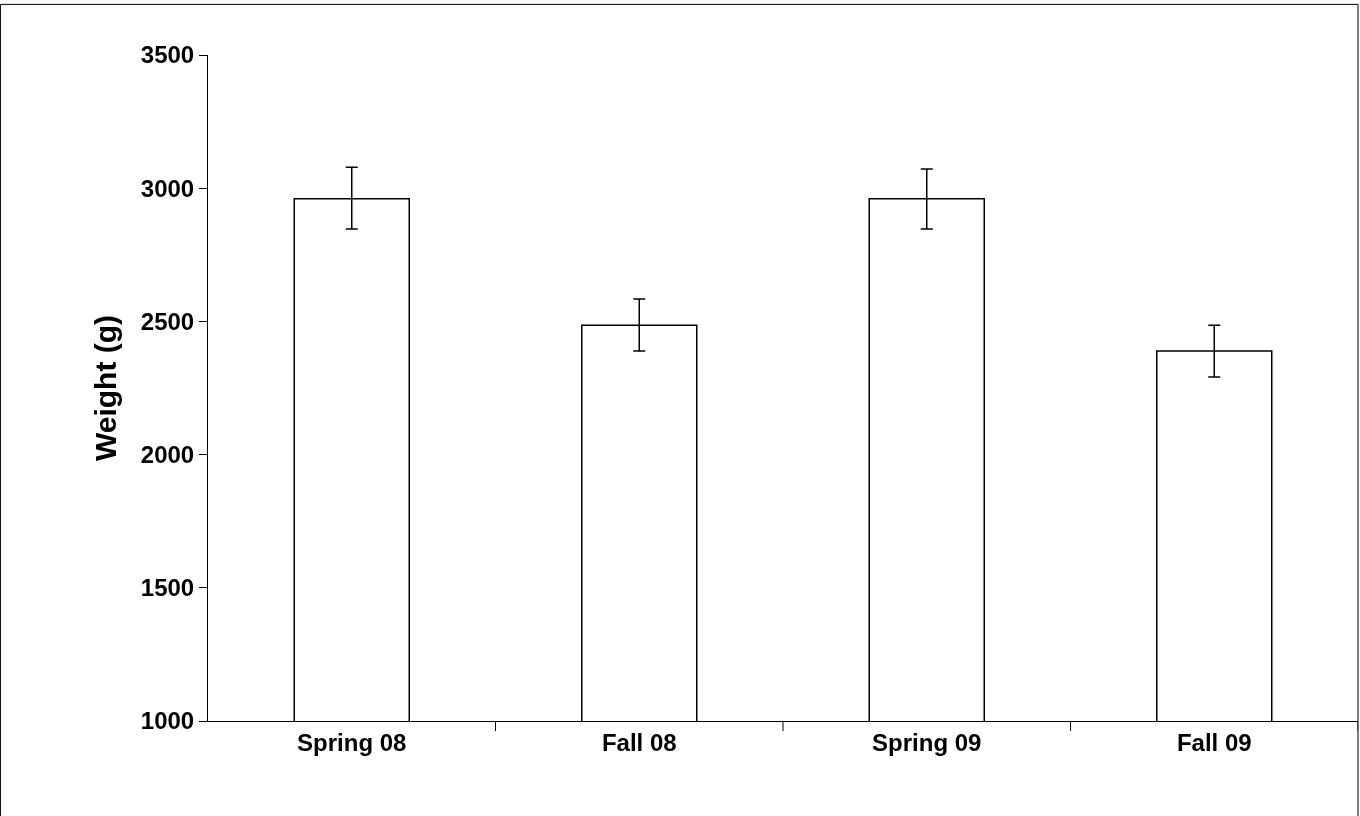  Describe the element at coordinates (639, 742) in the screenshot. I see `x-tick-label: Fall 08` at that location.